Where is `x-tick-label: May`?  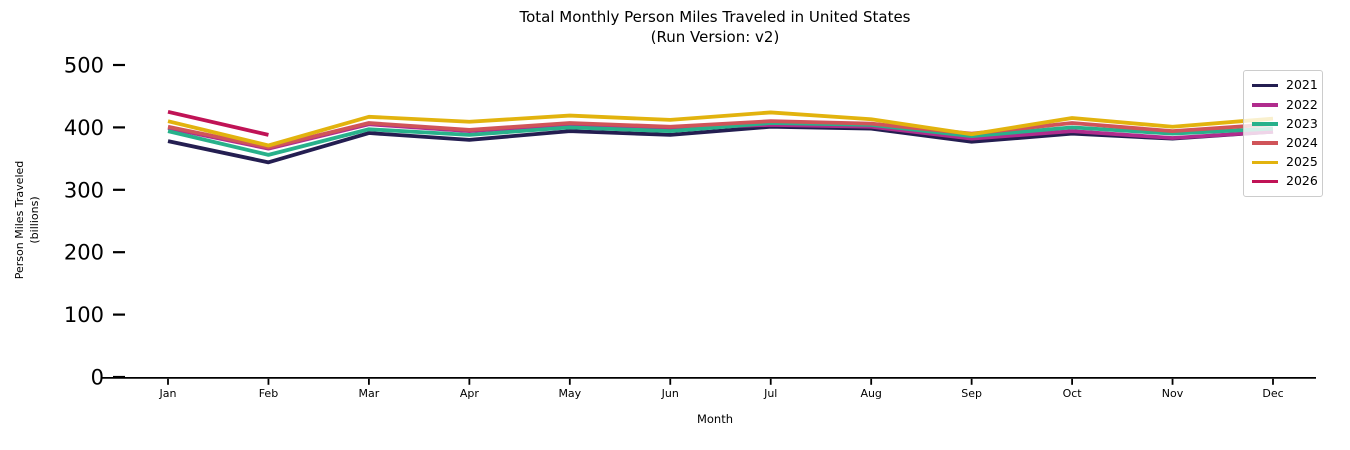 x-tick-label: May is located at coordinates (569, 393).